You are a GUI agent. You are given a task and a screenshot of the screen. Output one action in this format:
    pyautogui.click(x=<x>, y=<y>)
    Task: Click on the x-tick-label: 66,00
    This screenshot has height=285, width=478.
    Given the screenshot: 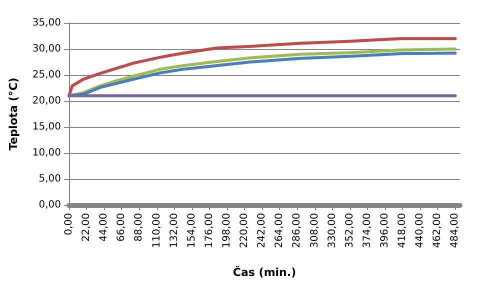 What is the action you would take?
    pyautogui.click(x=122, y=227)
    